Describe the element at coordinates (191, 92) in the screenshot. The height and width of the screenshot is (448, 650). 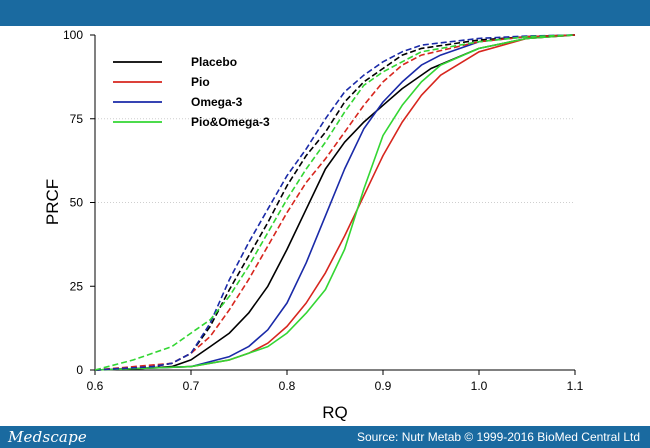
I see `legend: Placebo Pio Omega-3 Pio&Omega-3` at that location.